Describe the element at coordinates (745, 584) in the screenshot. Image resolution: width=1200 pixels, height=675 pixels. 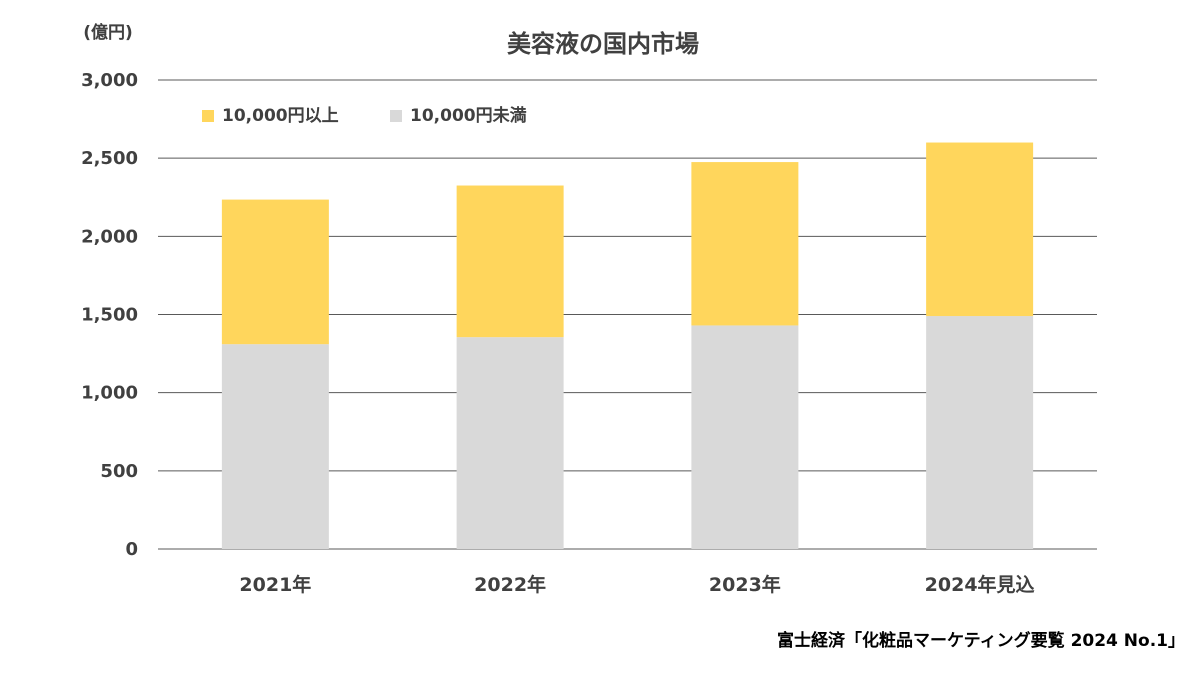
I see `x-tick-label: 2023年` at that location.